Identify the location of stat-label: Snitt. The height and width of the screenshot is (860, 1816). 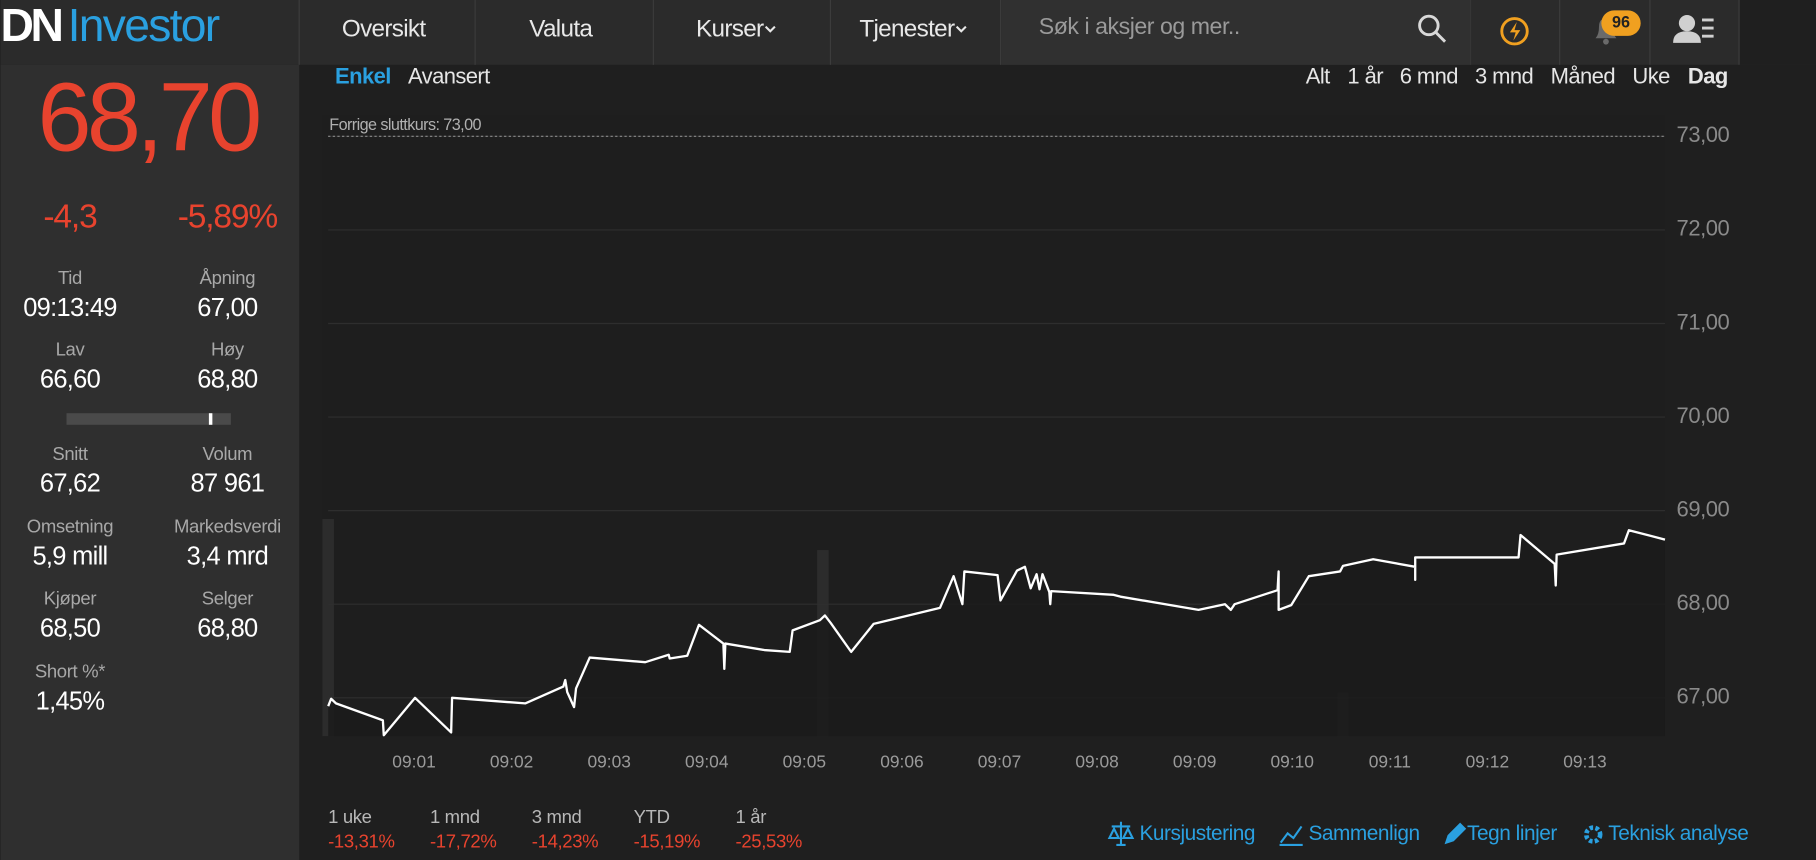
(69, 453).